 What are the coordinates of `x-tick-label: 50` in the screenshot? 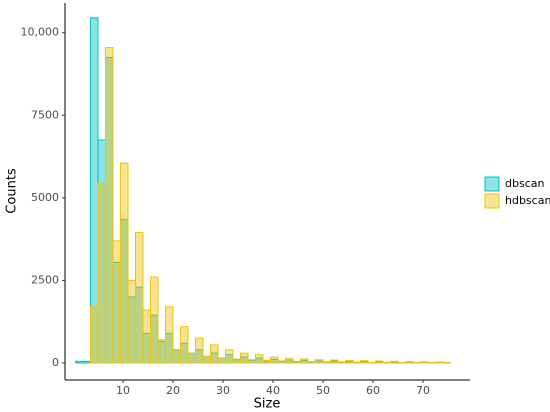 It's located at (323, 390).